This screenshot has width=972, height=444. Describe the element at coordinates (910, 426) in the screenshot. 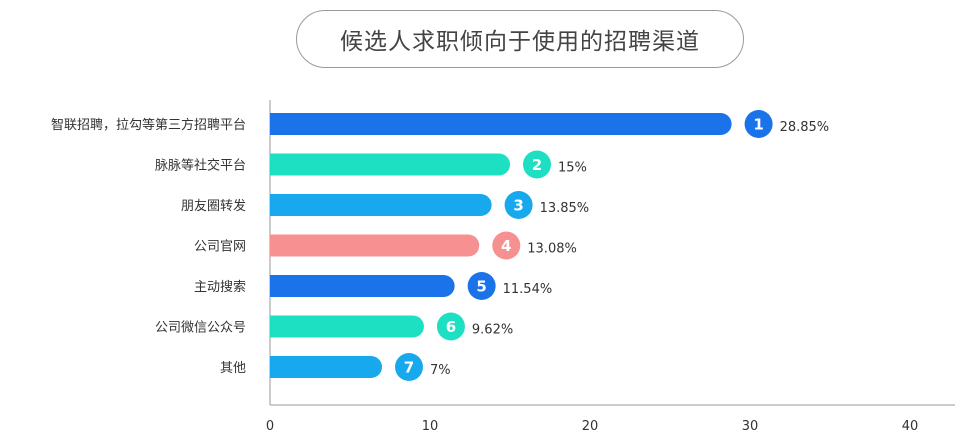

I see `x-tick-label: 40` at that location.